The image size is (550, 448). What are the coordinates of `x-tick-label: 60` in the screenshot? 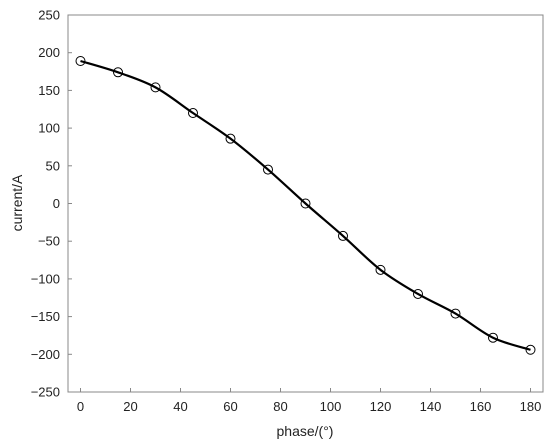 It's located at (230, 406).